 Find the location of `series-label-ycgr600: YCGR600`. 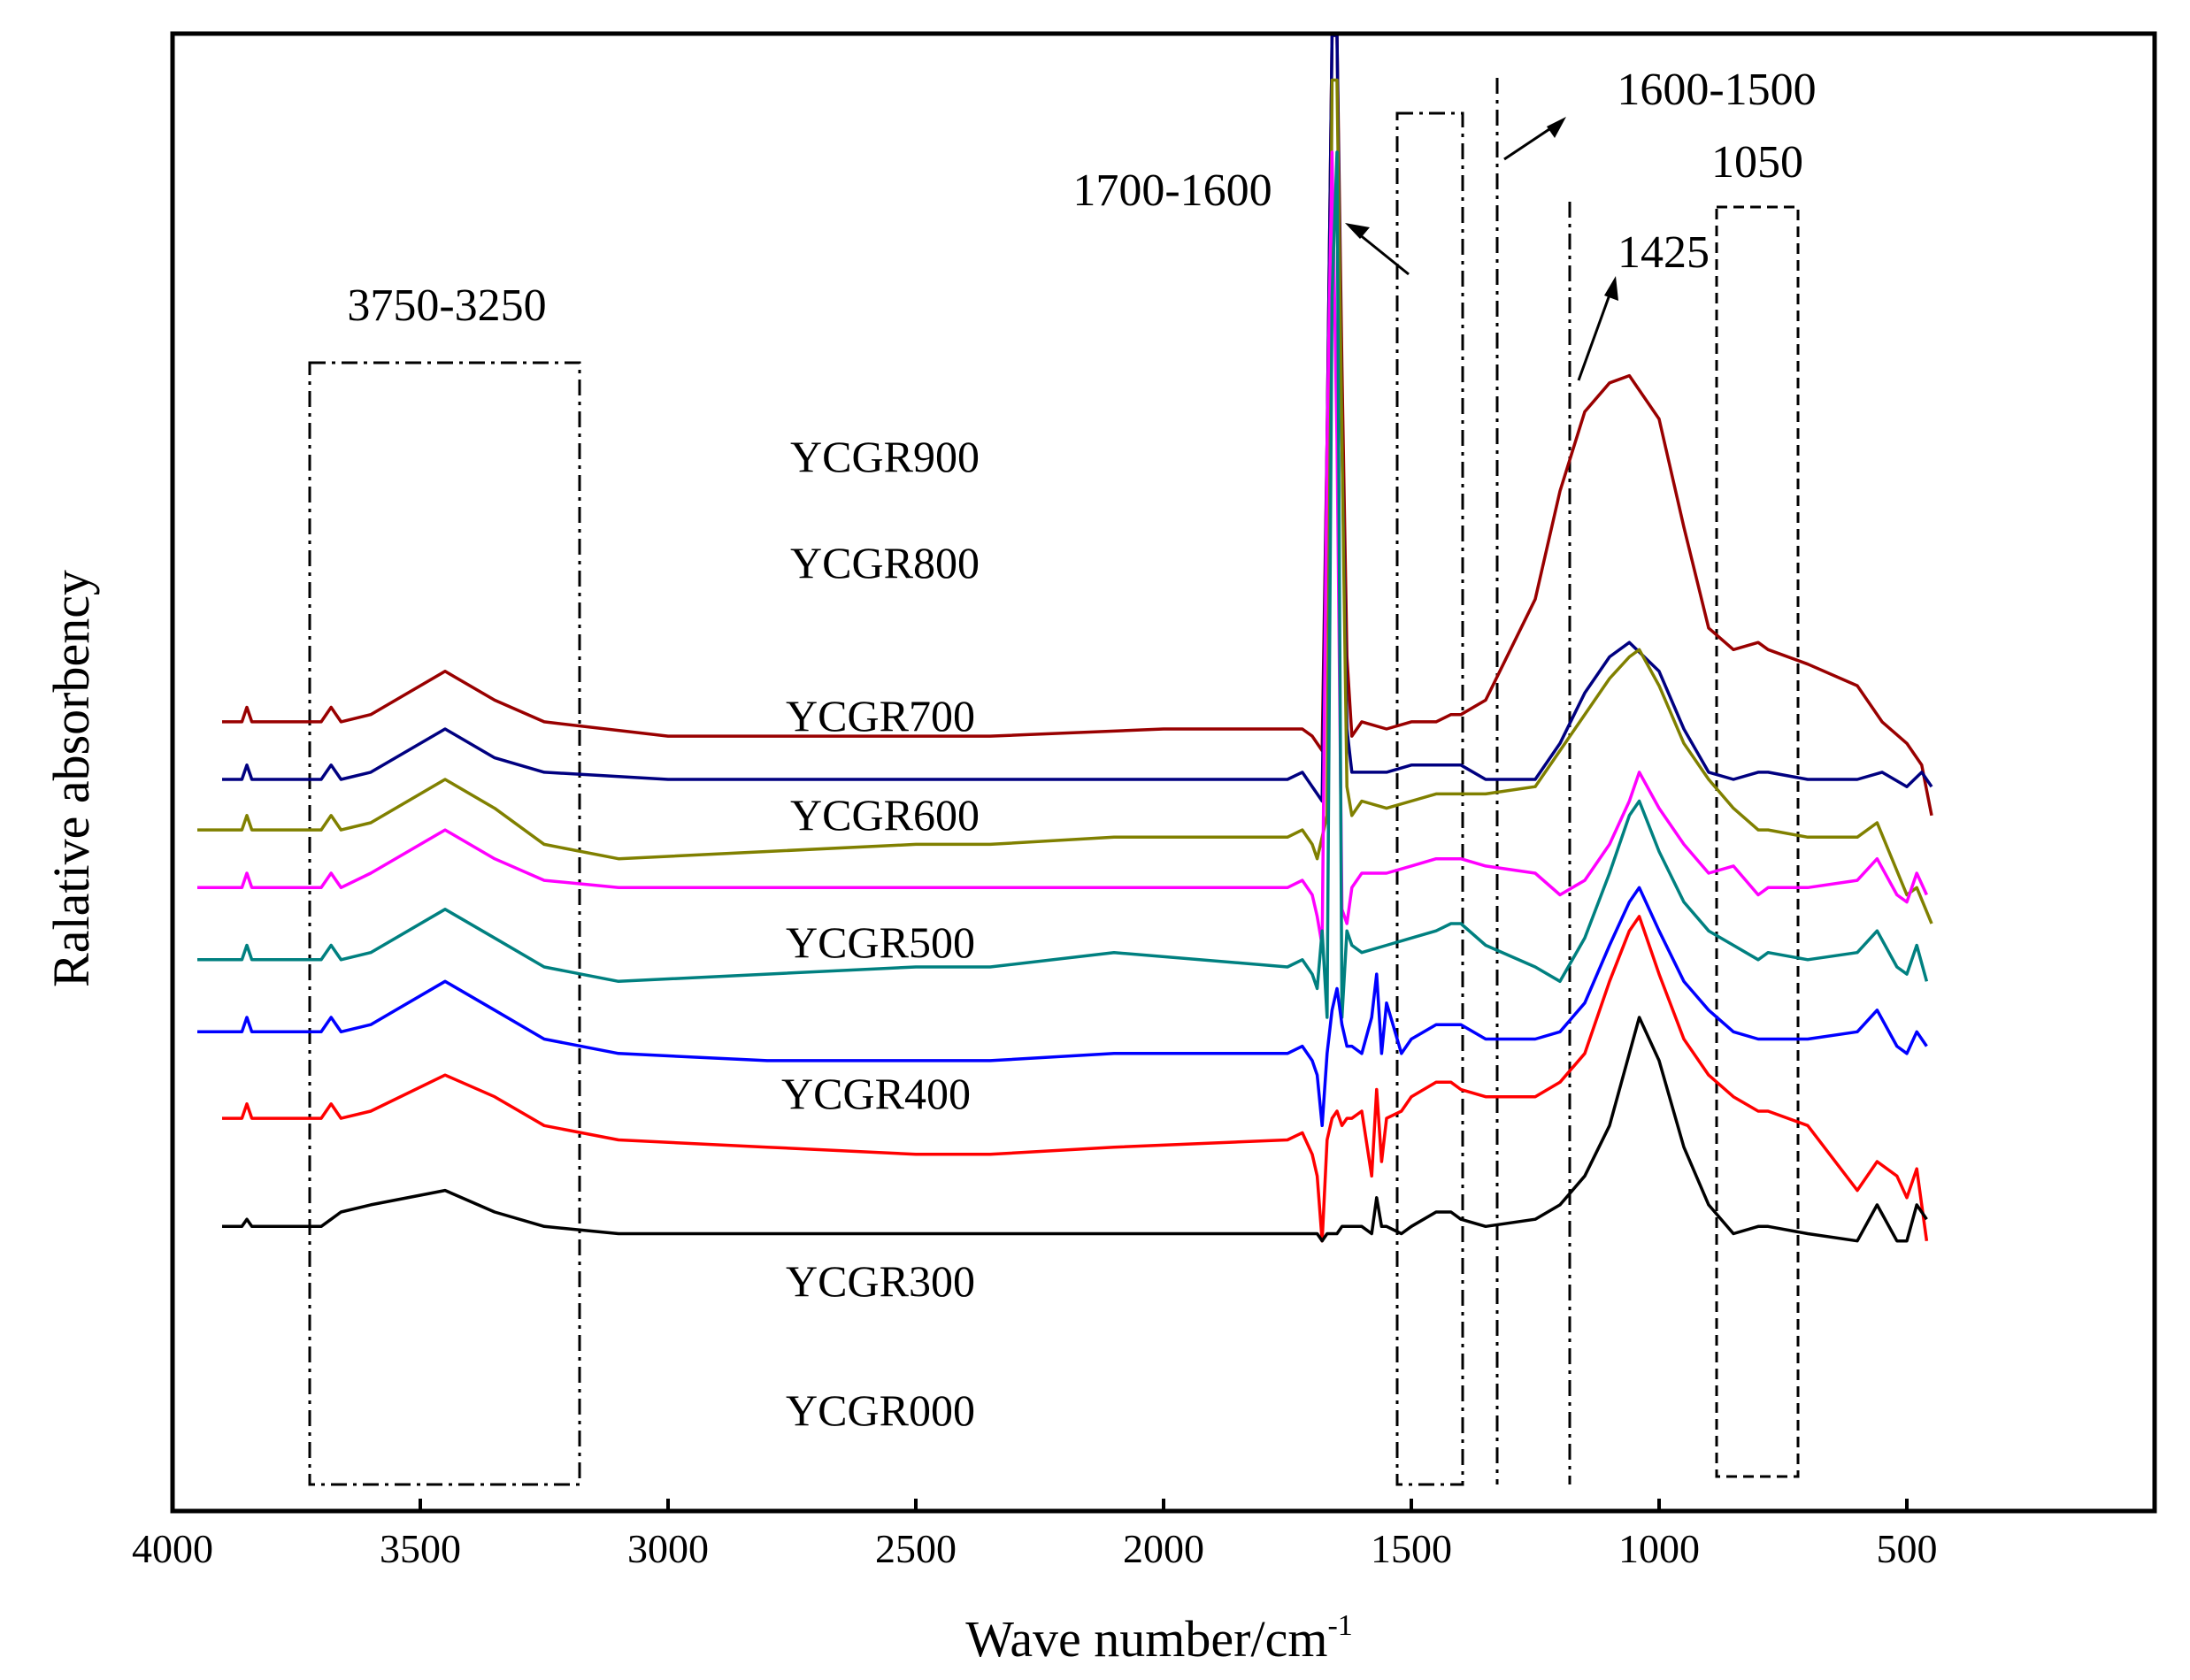

series-label-ycgr600: YCGR600 is located at coordinates (885, 815).